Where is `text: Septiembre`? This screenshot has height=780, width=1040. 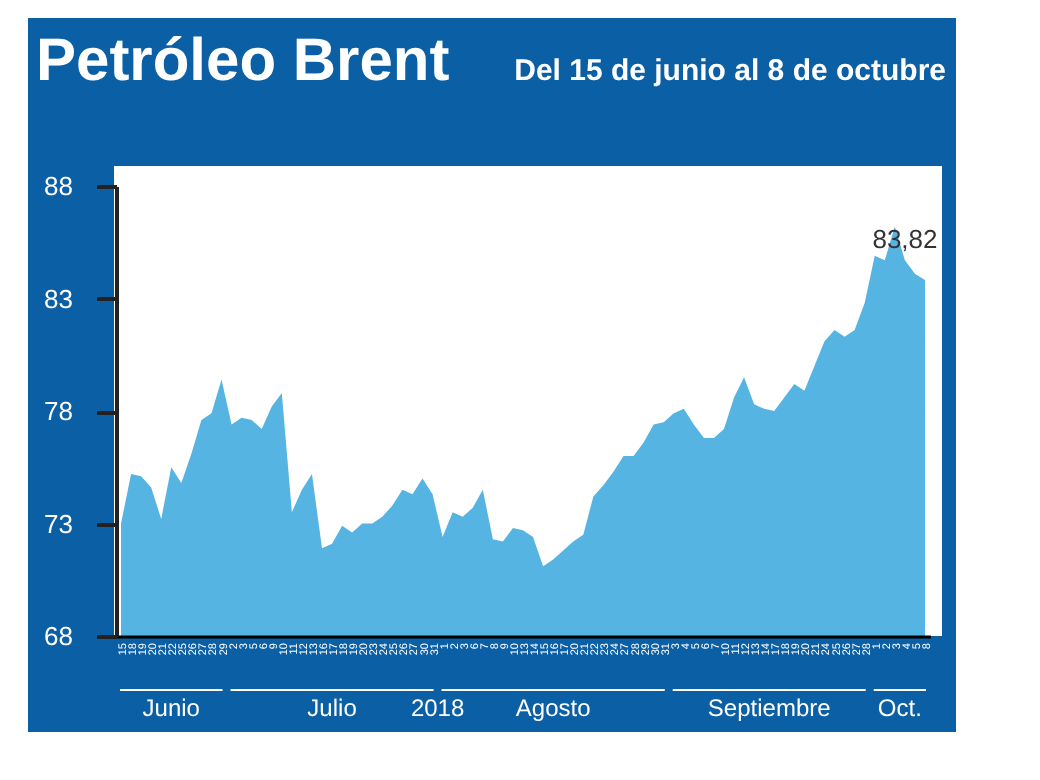
text: Septiembre is located at coordinates (769, 708).